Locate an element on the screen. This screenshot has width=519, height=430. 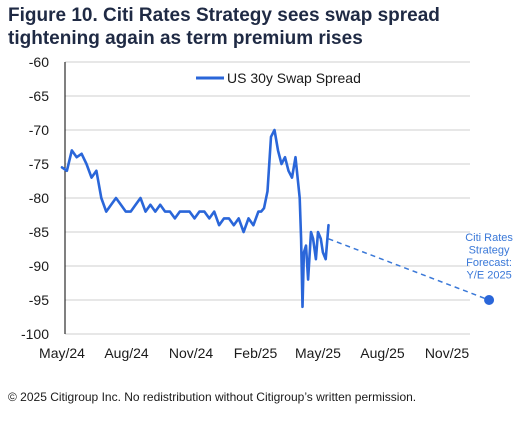
x-tick-label: Aug/25 is located at coordinates (382, 353).